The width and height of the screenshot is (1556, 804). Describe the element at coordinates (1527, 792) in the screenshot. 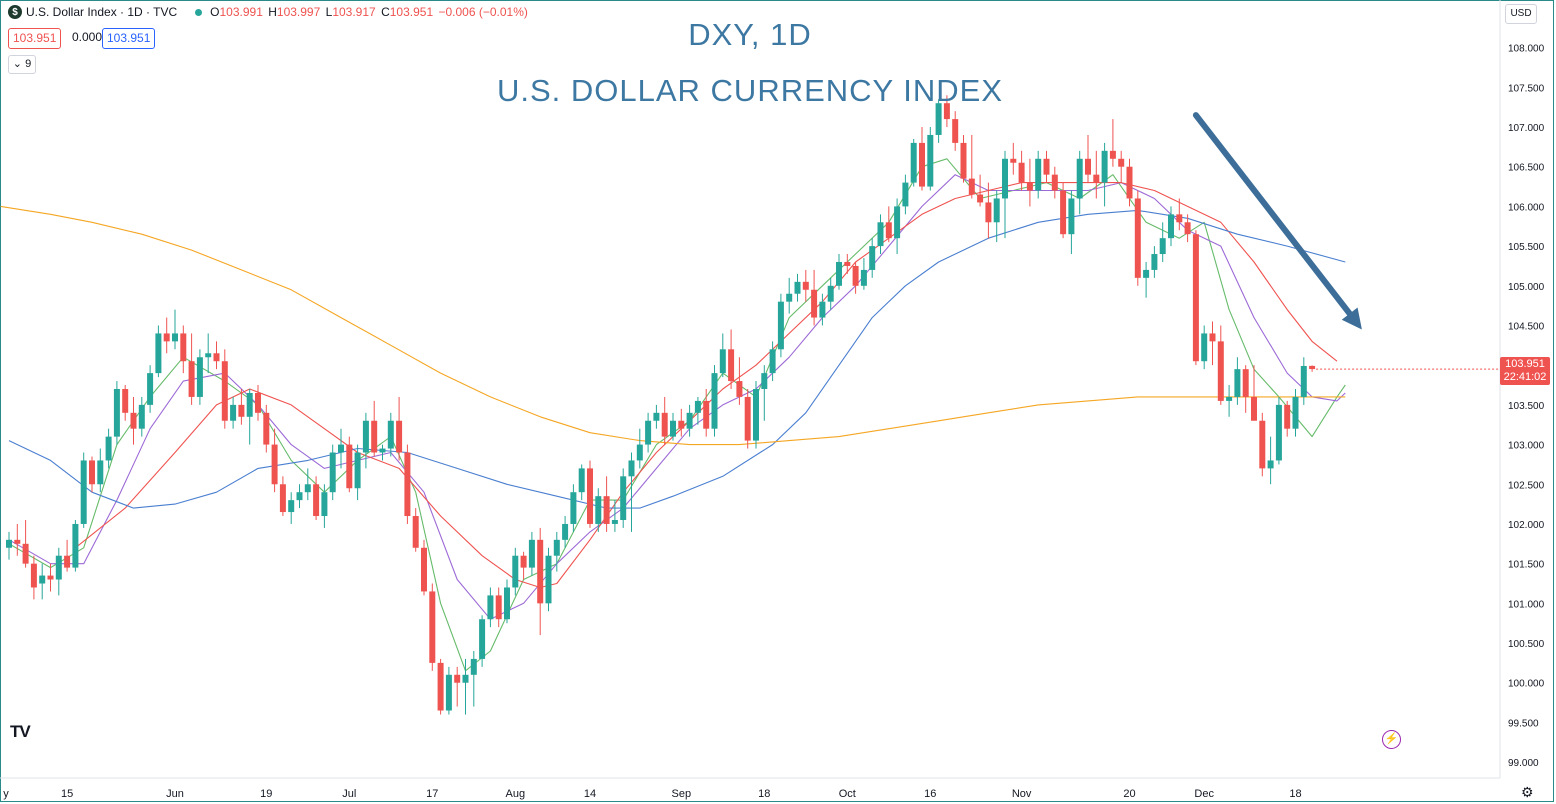

I see `gear-icon: ⚙` at that location.